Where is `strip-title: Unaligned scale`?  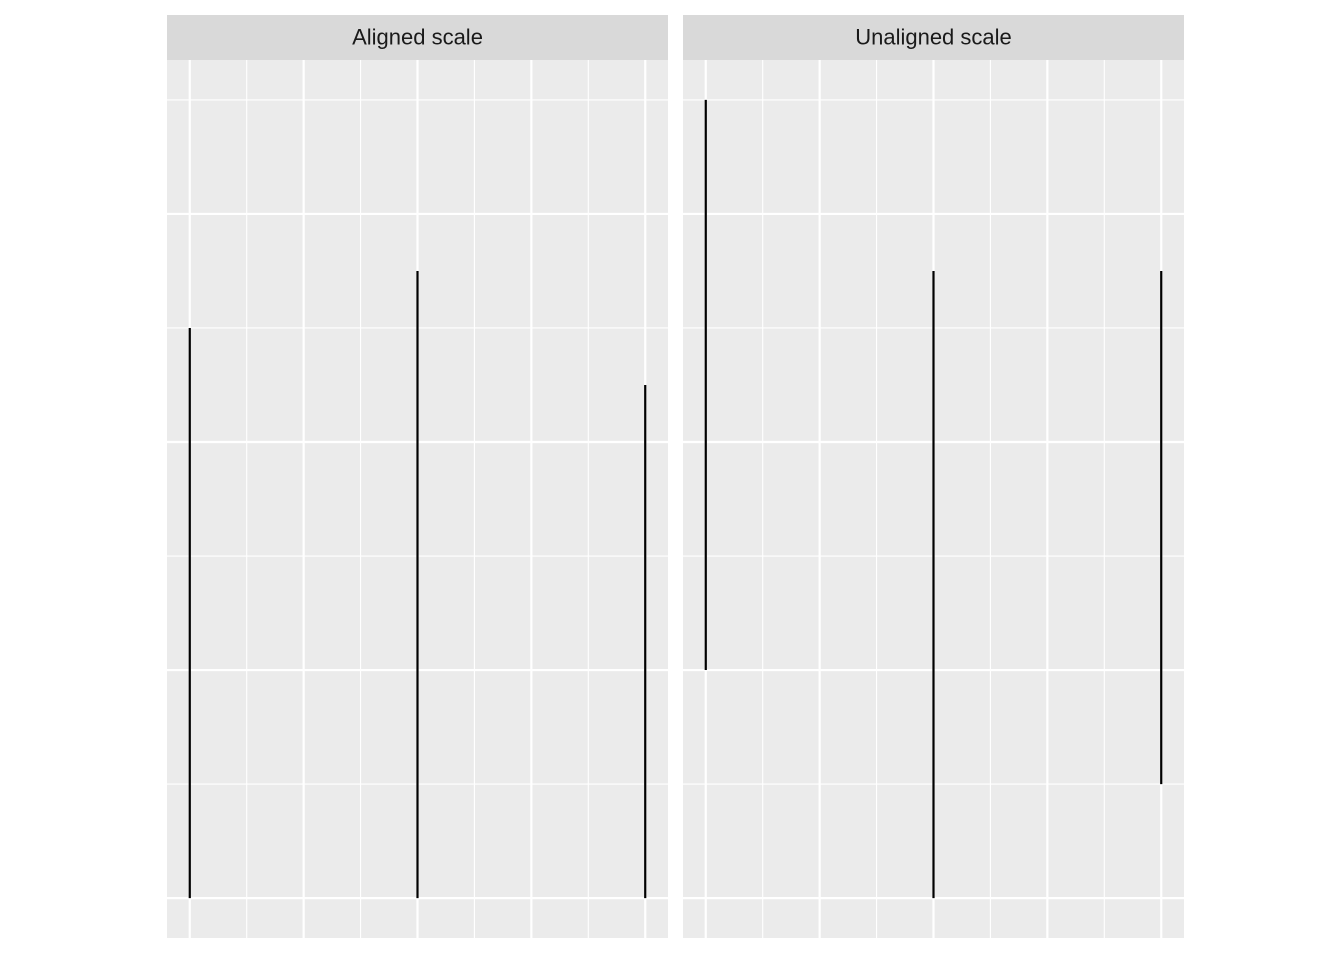
strip-title: Unaligned scale is located at coordinates (933, 36).